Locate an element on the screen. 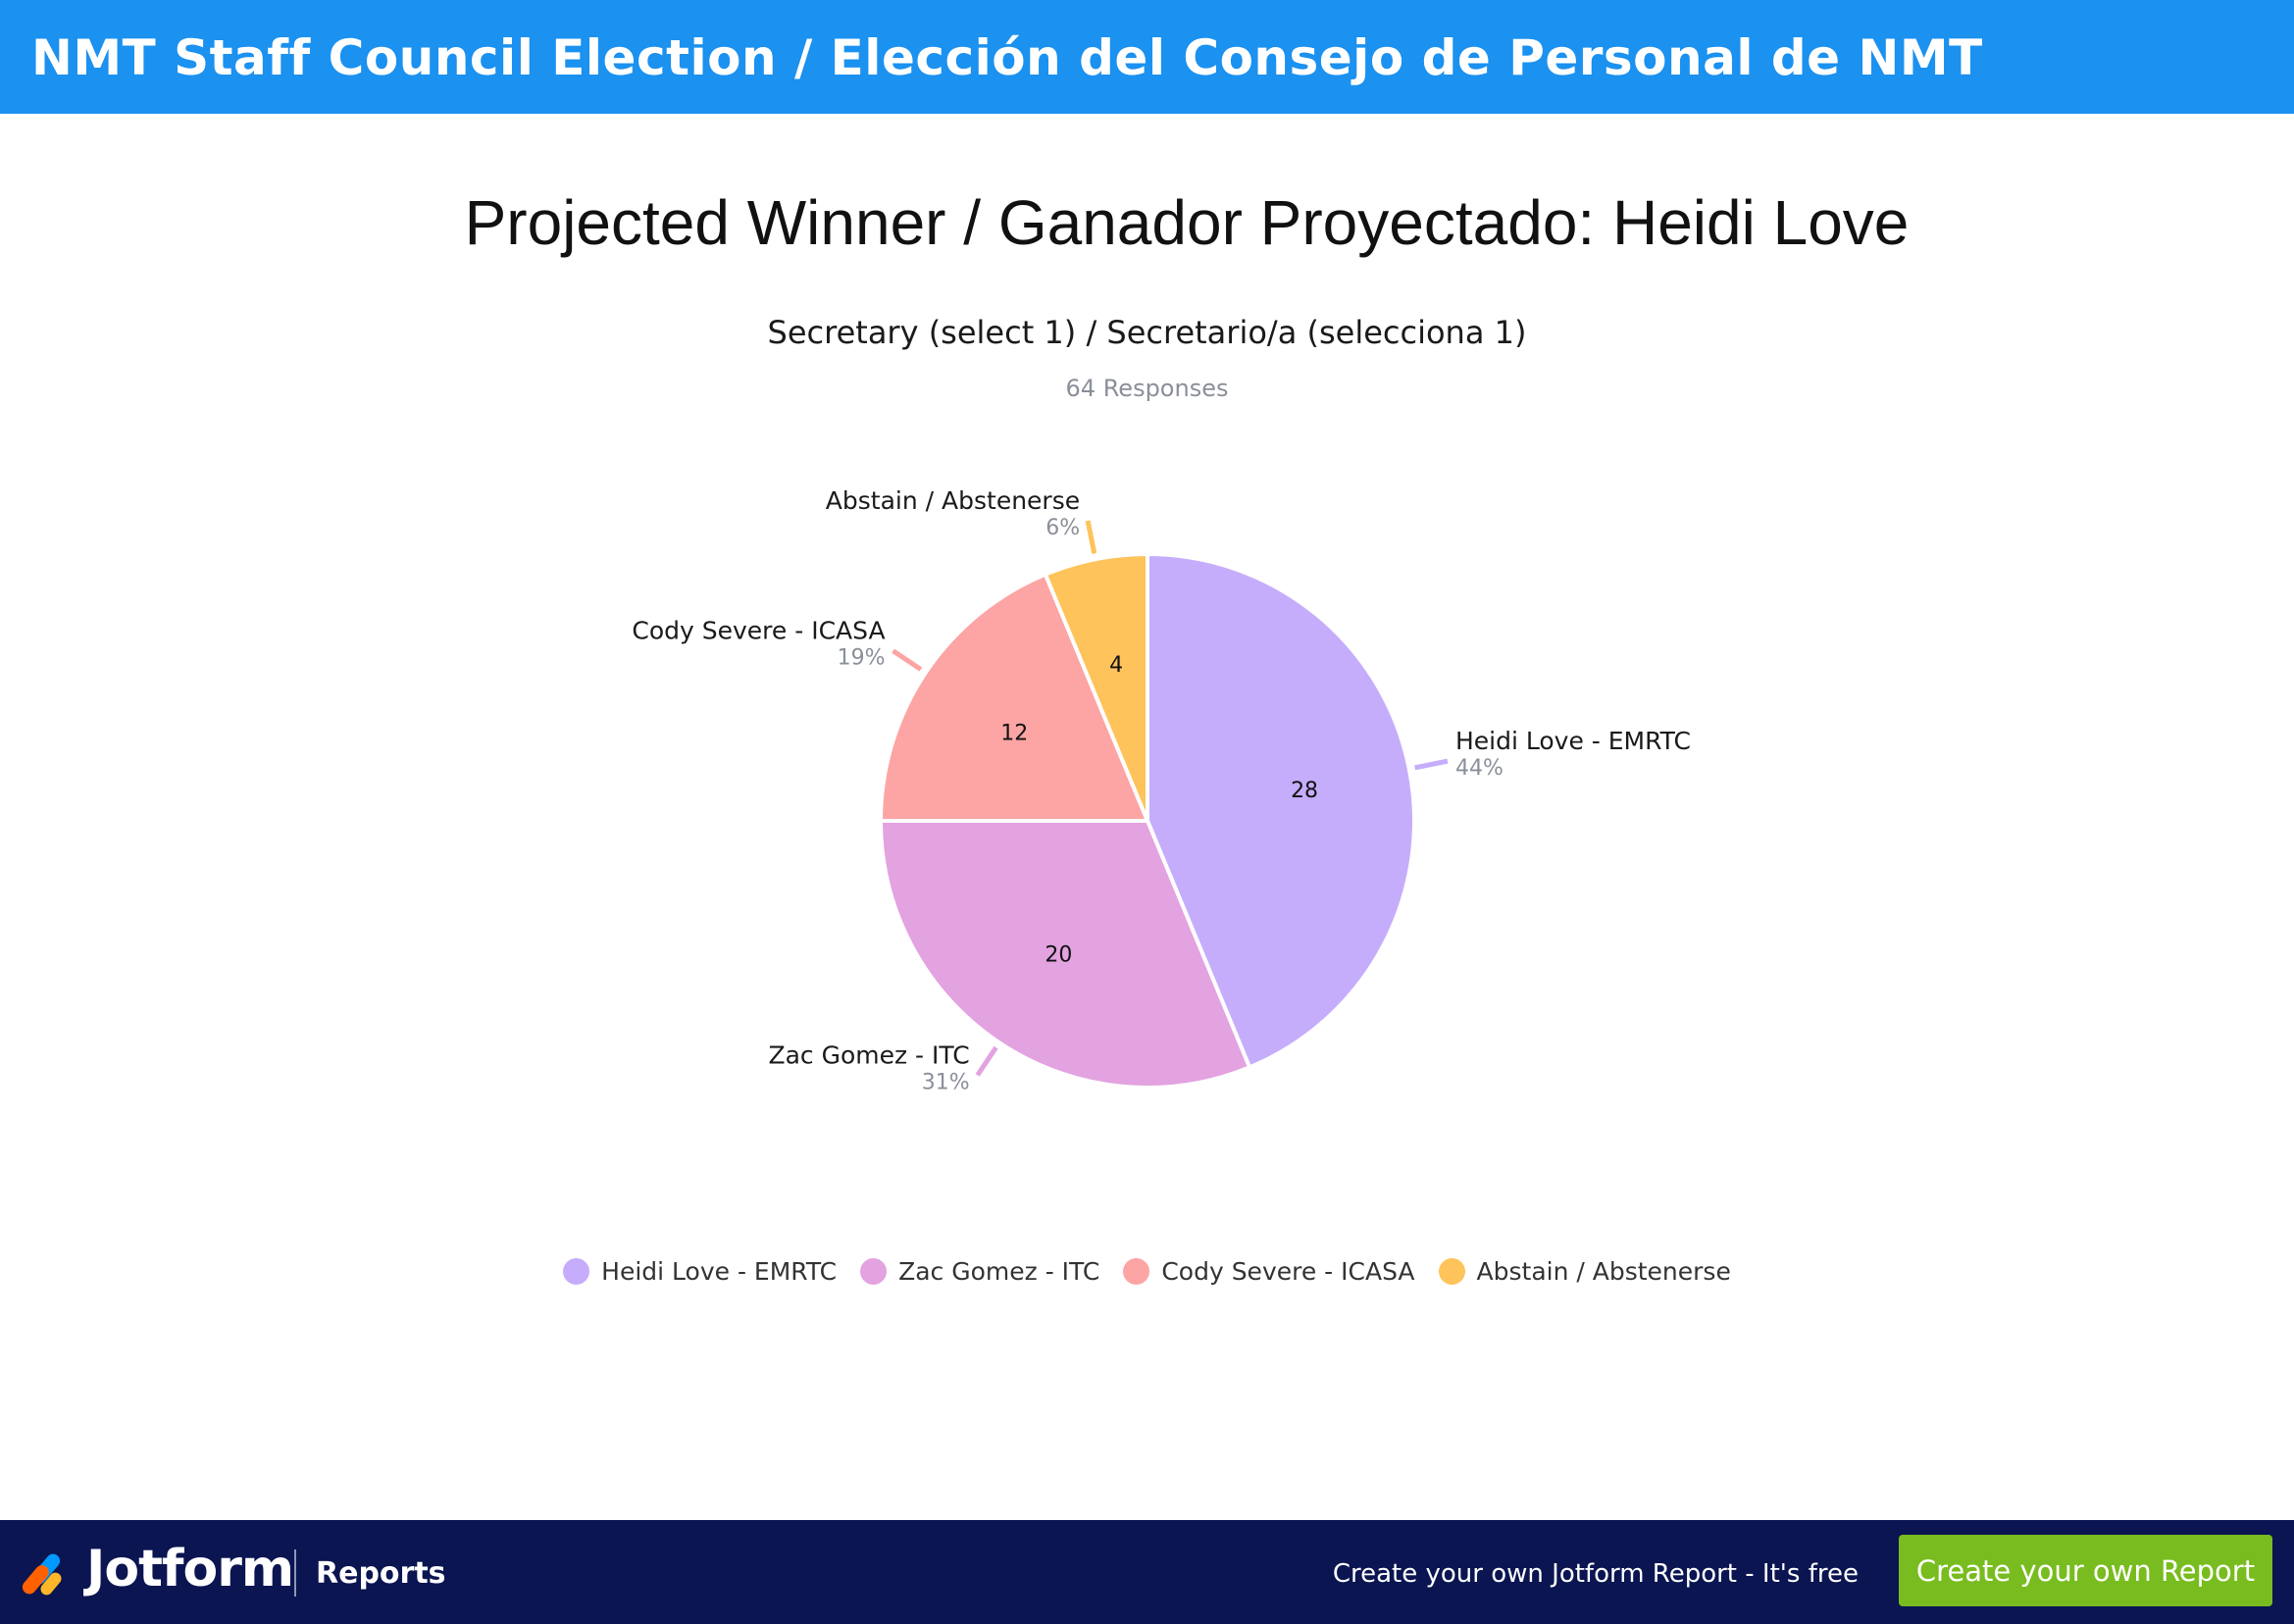 The width and height of the screenshot is (2294, 1624). slice-value-label: 20 is located at coordinates (1058, 955).